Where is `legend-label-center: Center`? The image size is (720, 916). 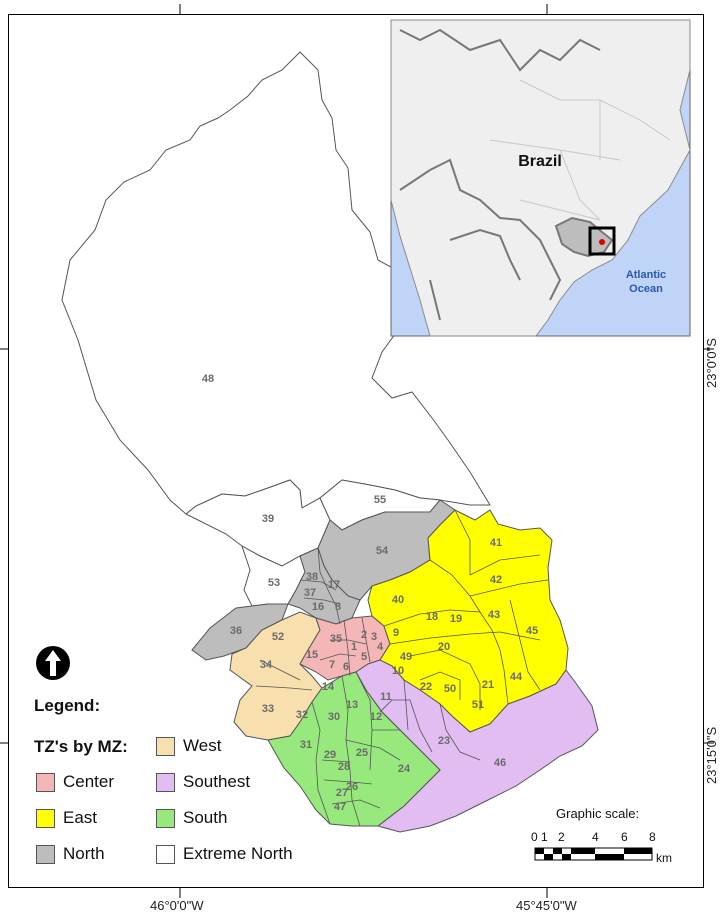
legend-label-center: Center is located at coordinates (89, 781).